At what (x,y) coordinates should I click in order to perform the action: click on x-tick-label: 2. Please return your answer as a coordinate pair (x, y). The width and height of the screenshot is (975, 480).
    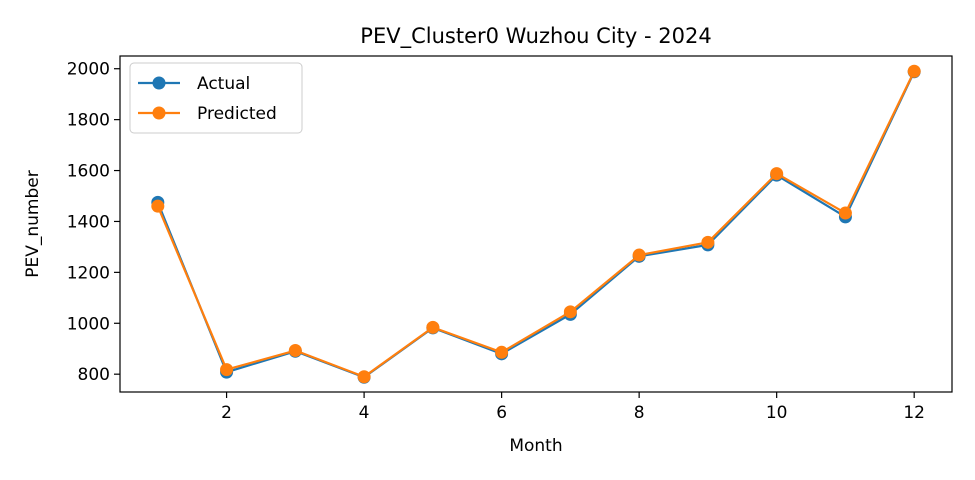
    Looking at the image, I should click on (226, 413).